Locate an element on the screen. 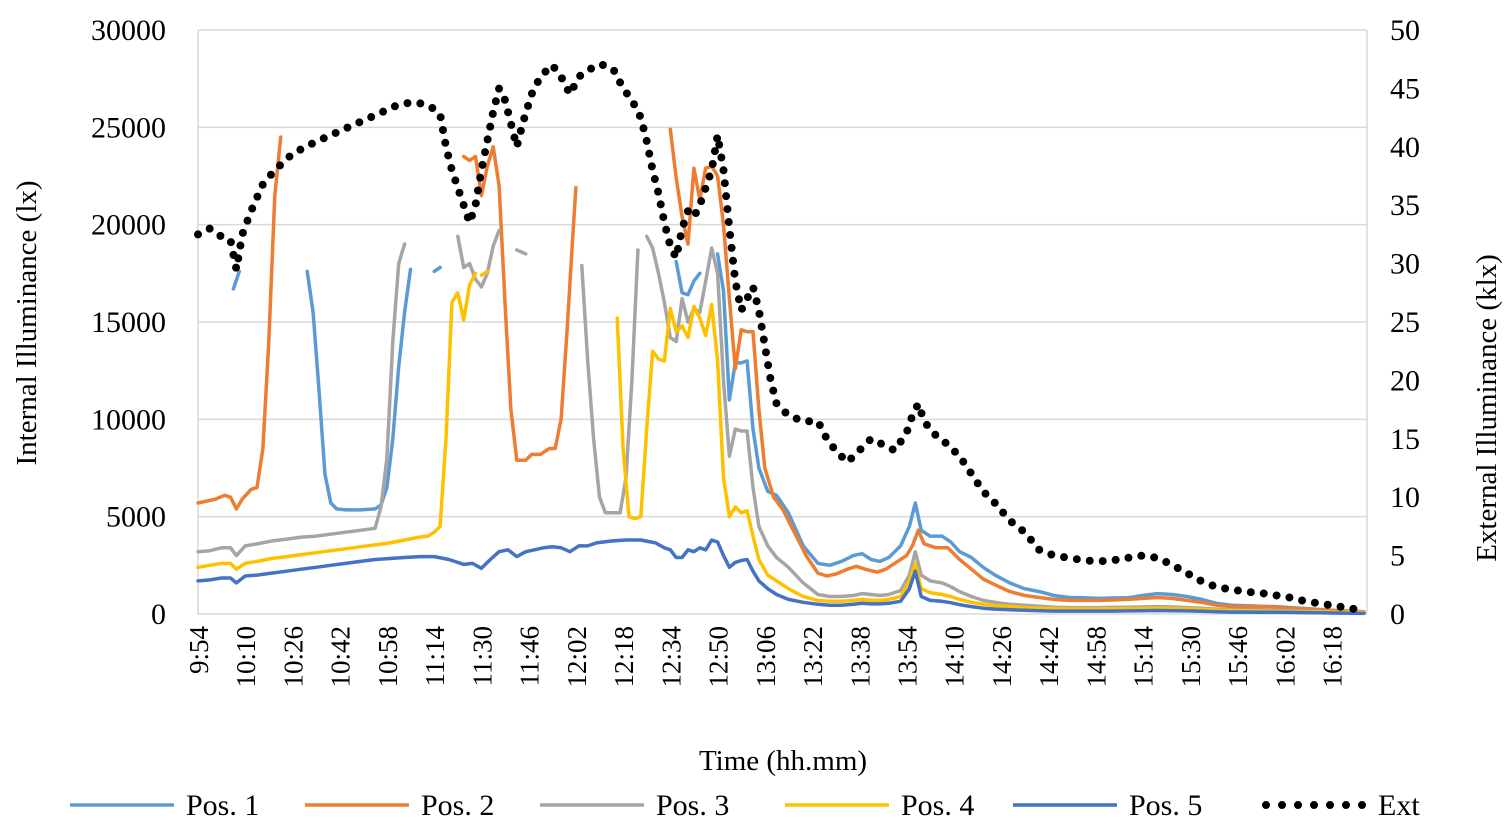  x-tick-label: 10:42 is located at coordinates (341, 657).